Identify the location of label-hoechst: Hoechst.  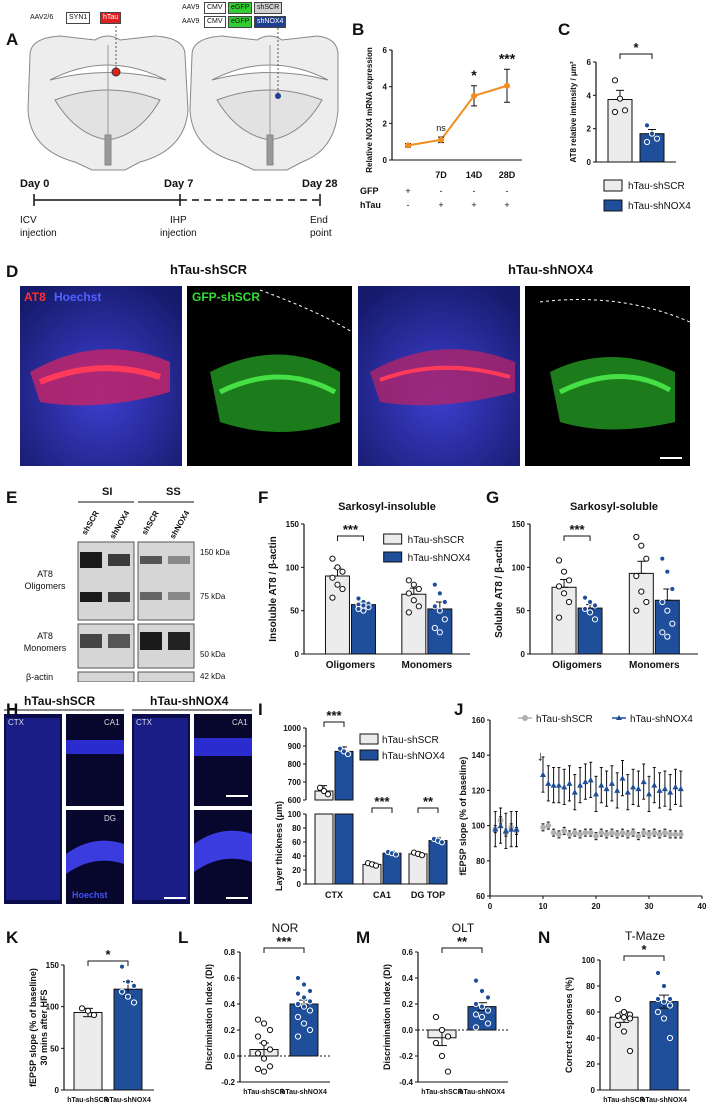
(78, 297).